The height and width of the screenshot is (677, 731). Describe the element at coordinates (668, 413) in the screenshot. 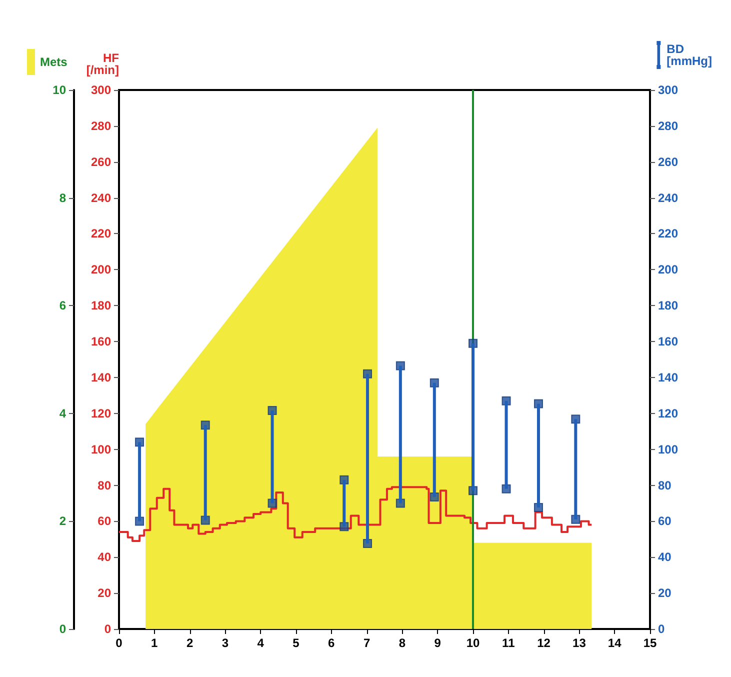

I see `y2-tick-label: 120` at that location.